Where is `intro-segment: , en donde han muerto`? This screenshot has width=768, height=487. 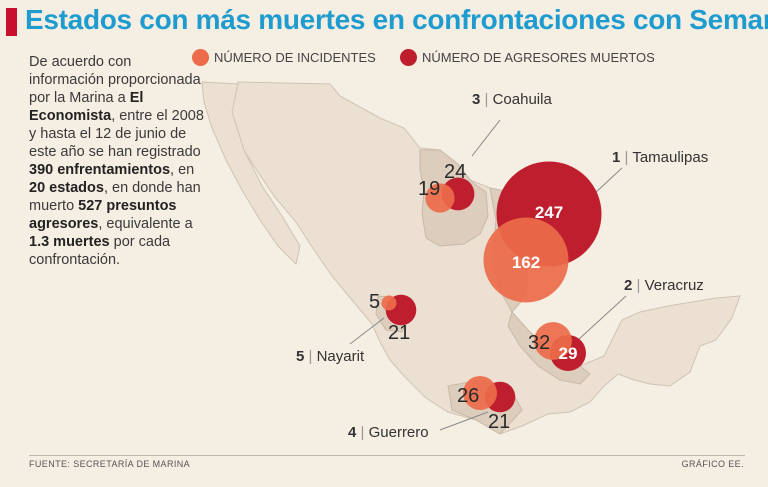
intro-segment: , en donde han muerto is located at coordinates (115, 197).